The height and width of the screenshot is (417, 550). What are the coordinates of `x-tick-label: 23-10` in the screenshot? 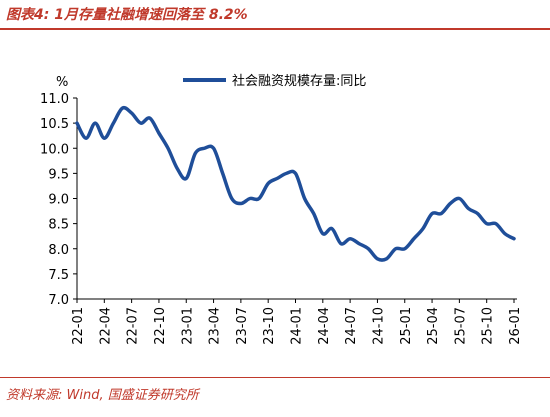 It's located at (269, 326).